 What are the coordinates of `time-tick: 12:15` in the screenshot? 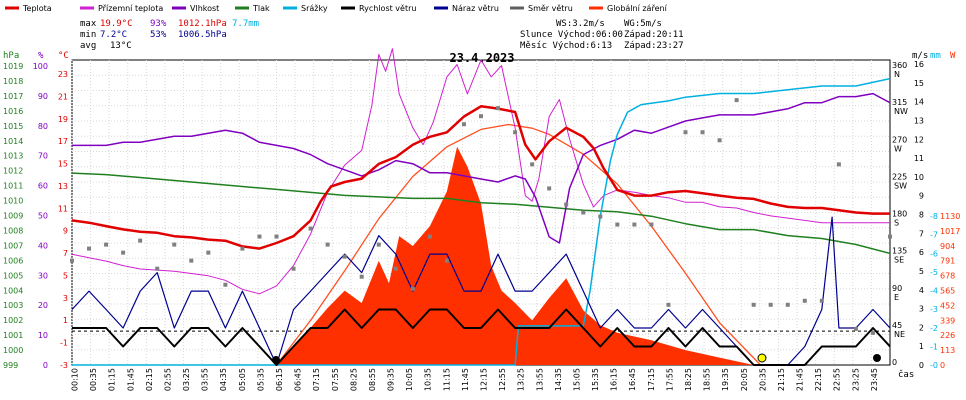 It's located at (484, 379).